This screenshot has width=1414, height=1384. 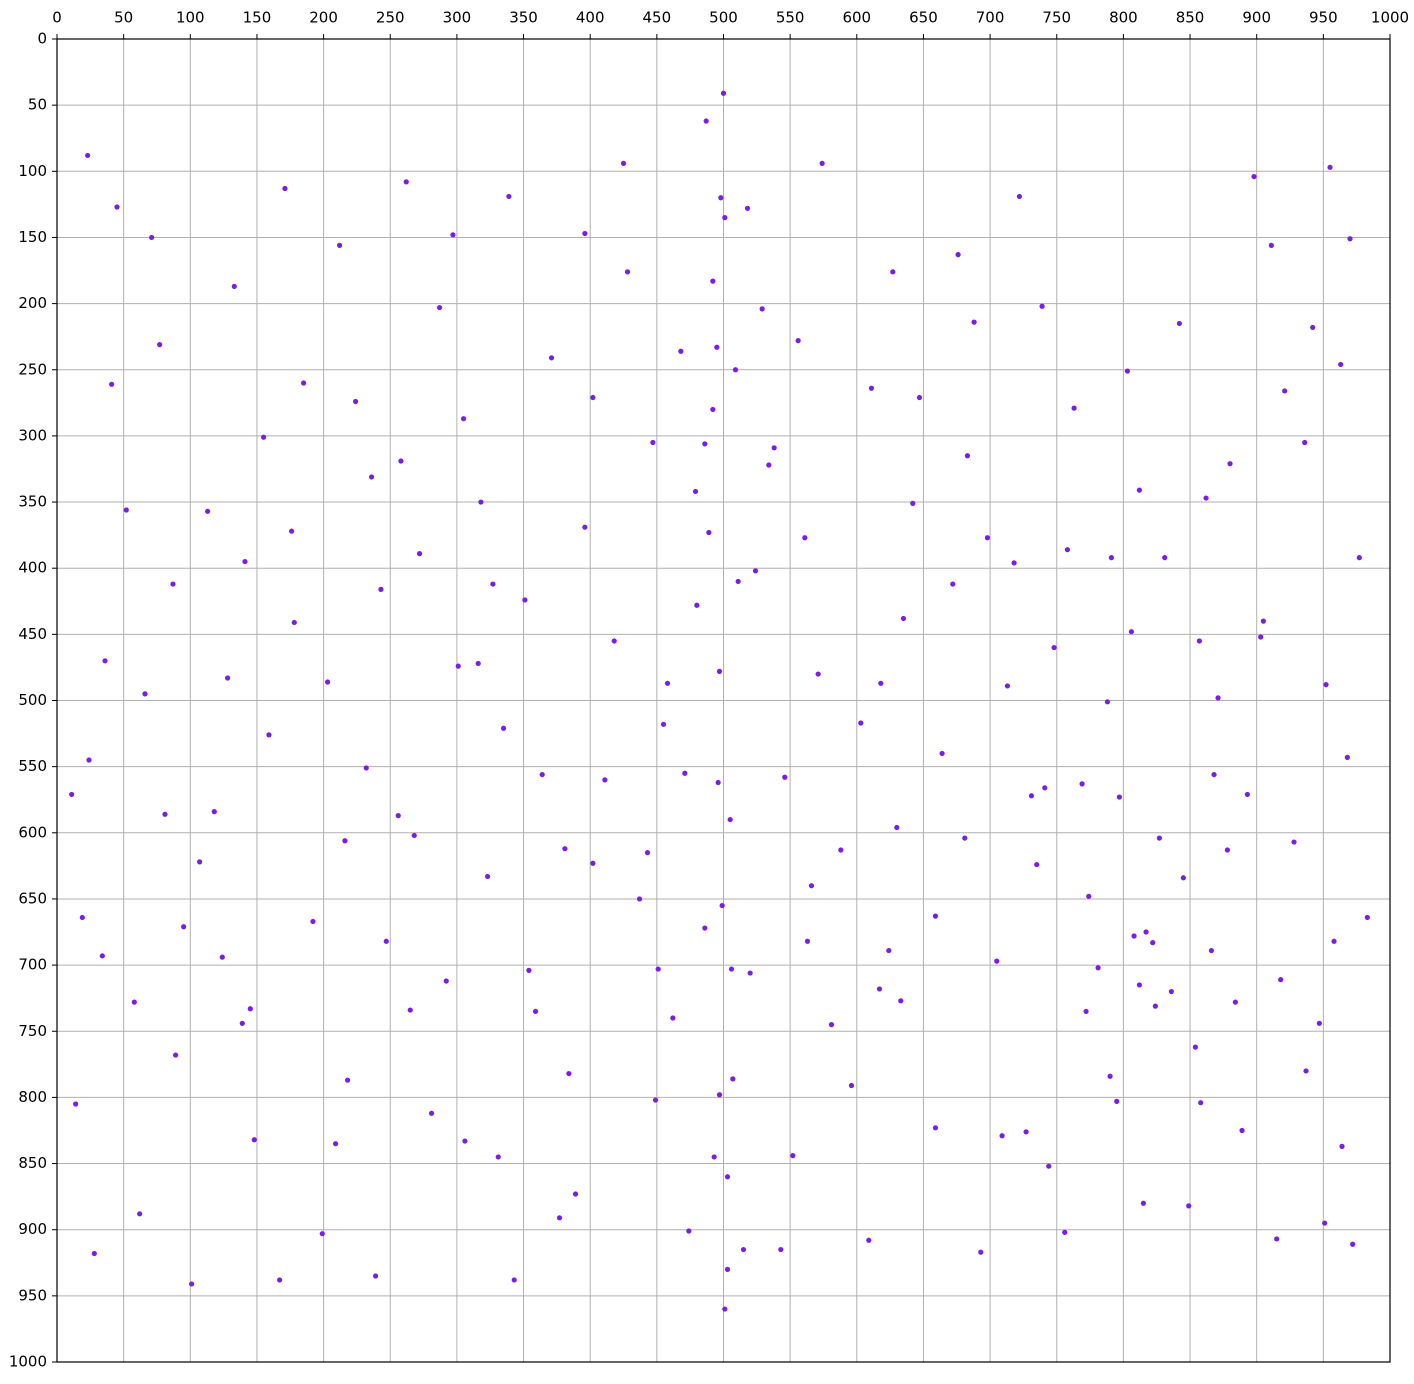 What do you see at coordinates (32, 898) in the screenshot?
I see `y-tick-label: 650` at bounding box center [32, 898].